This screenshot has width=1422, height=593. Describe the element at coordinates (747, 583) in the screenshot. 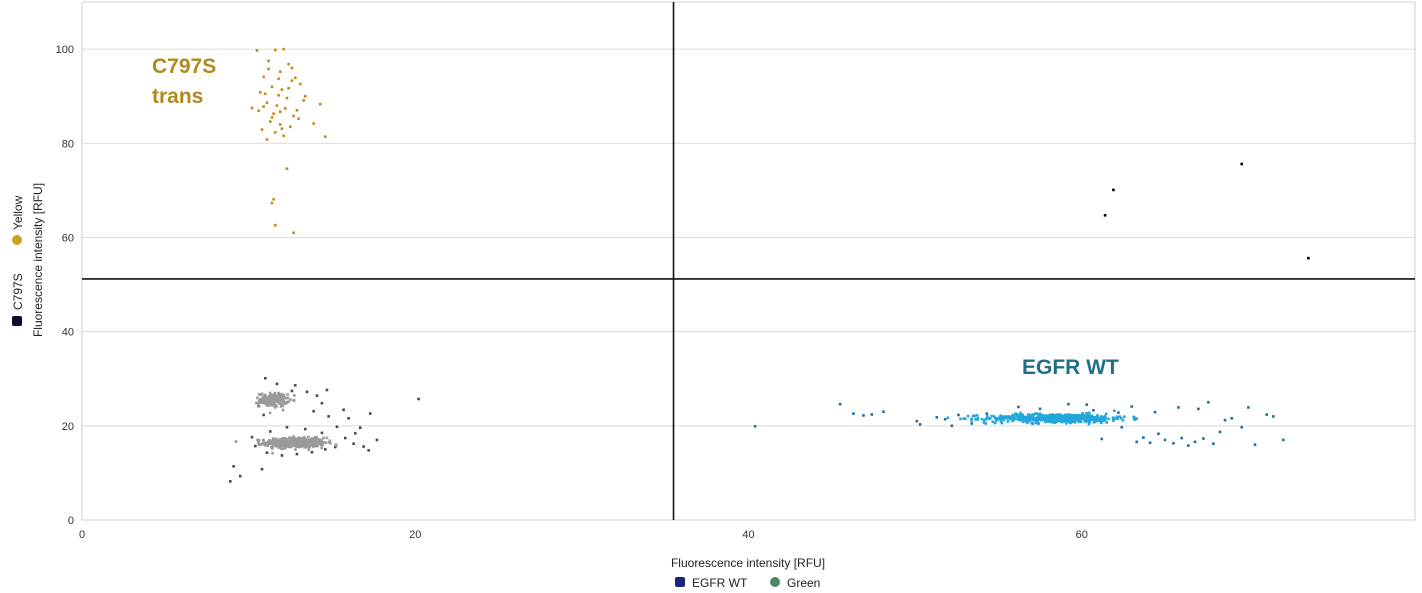

I see `x-legend: EGFR WT Green` at that location.